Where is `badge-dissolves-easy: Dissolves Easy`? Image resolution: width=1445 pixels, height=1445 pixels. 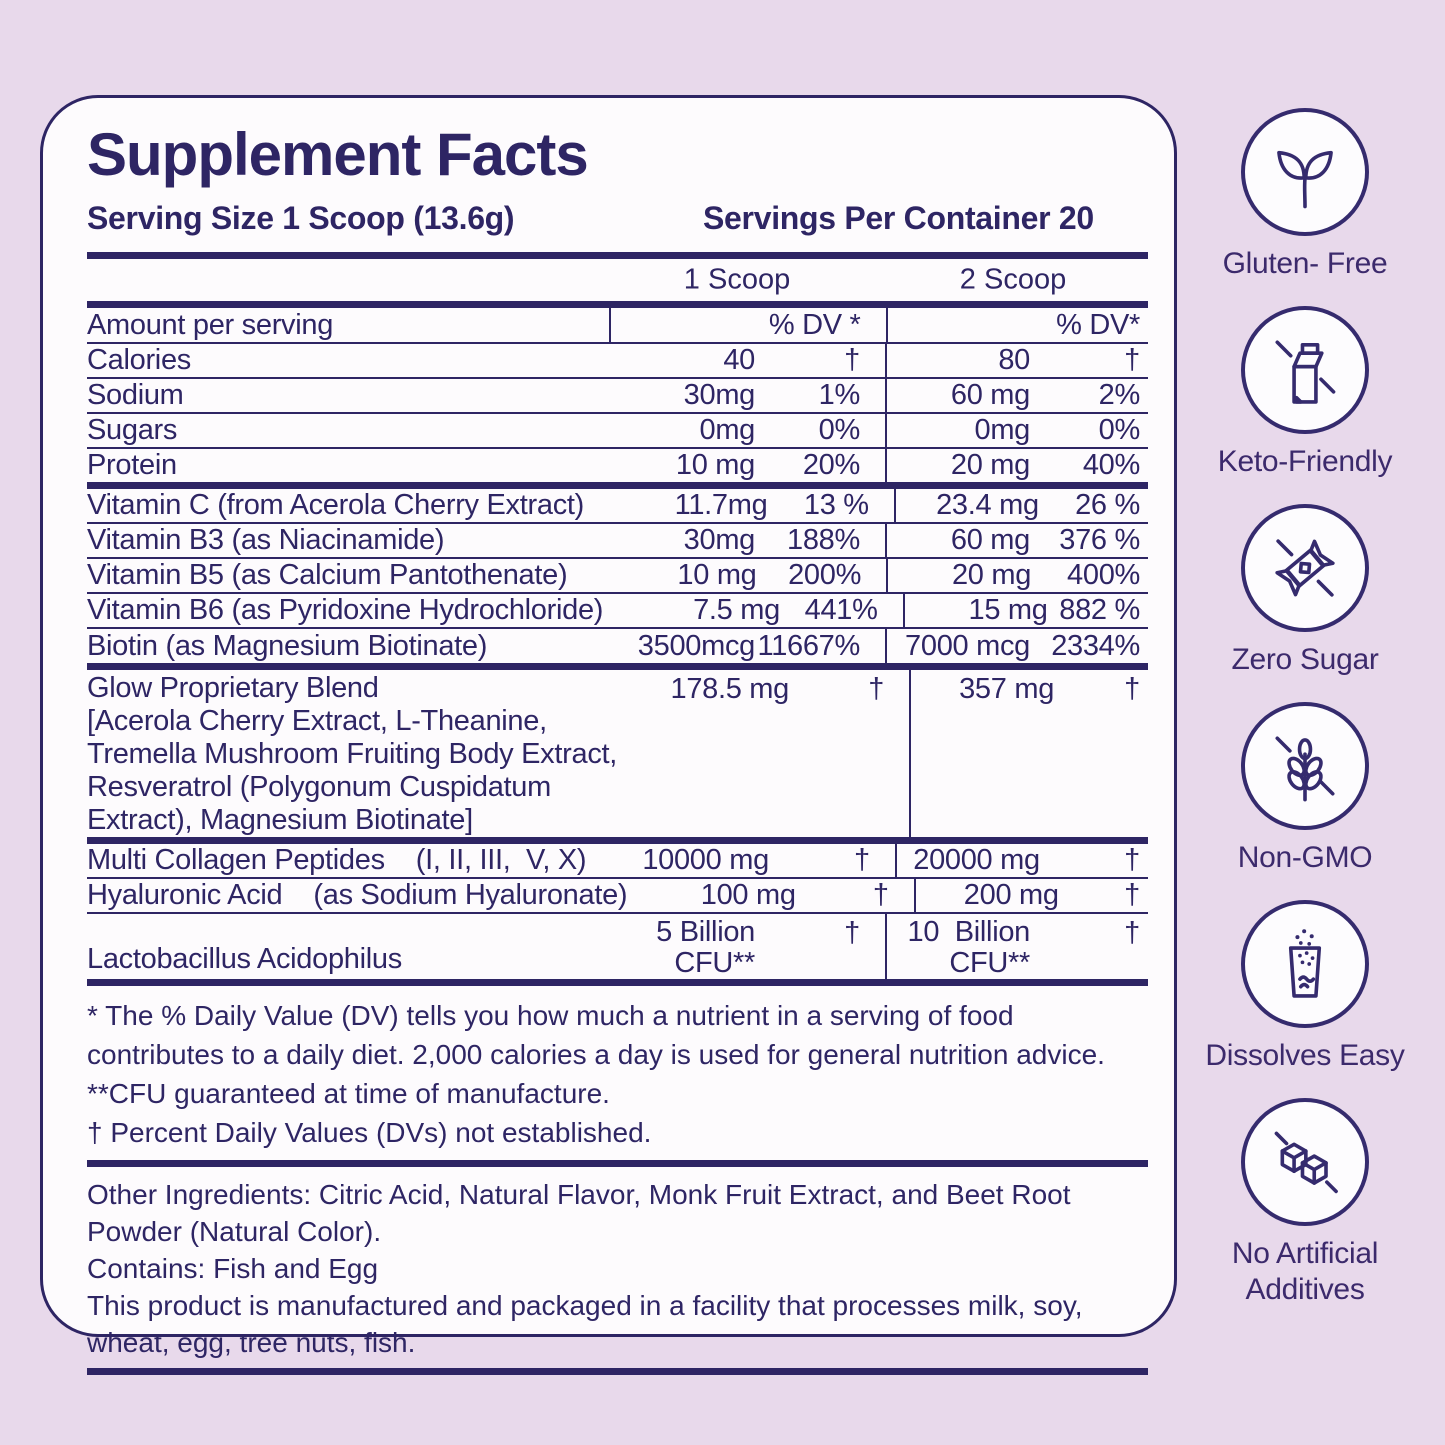 badge-dissolves-easy: Dissolves Easy is located at coordinates (1305, 987).